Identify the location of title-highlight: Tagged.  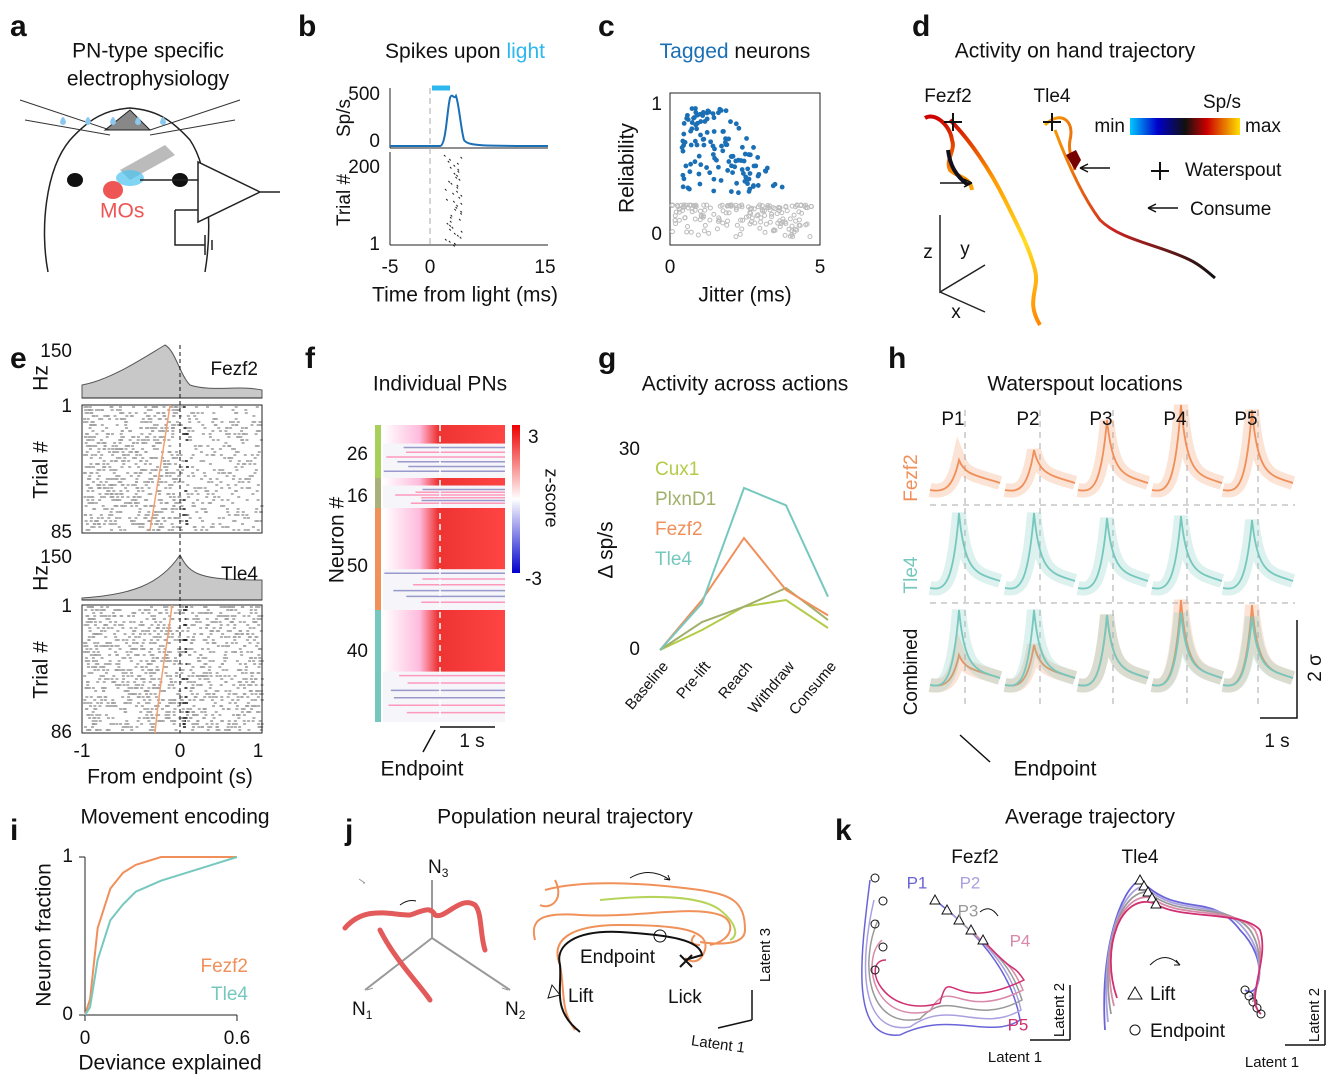
(694, 51).